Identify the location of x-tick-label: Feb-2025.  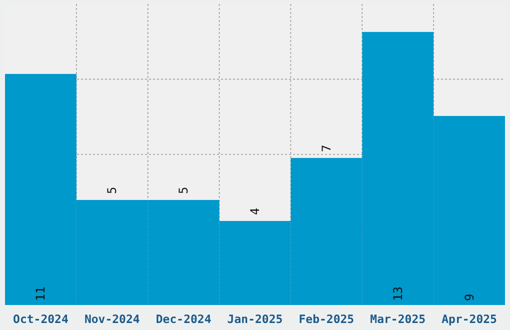
(326, 319).